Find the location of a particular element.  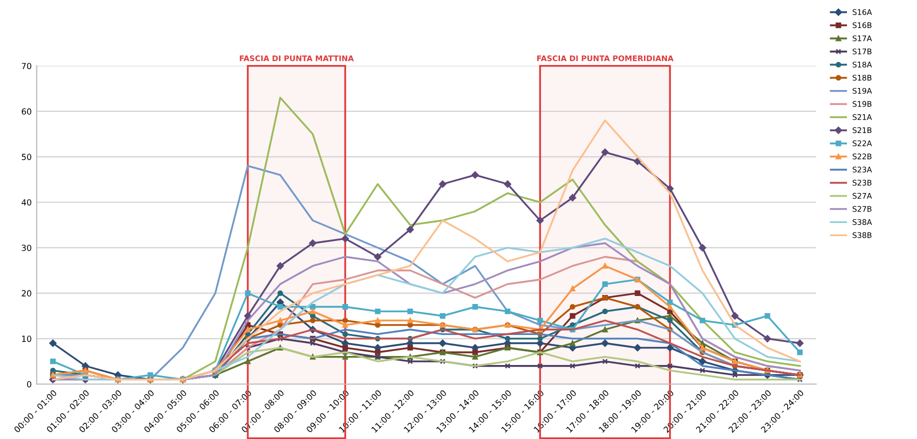

y-tick-label: 30 is located at coordinates (27, 248).